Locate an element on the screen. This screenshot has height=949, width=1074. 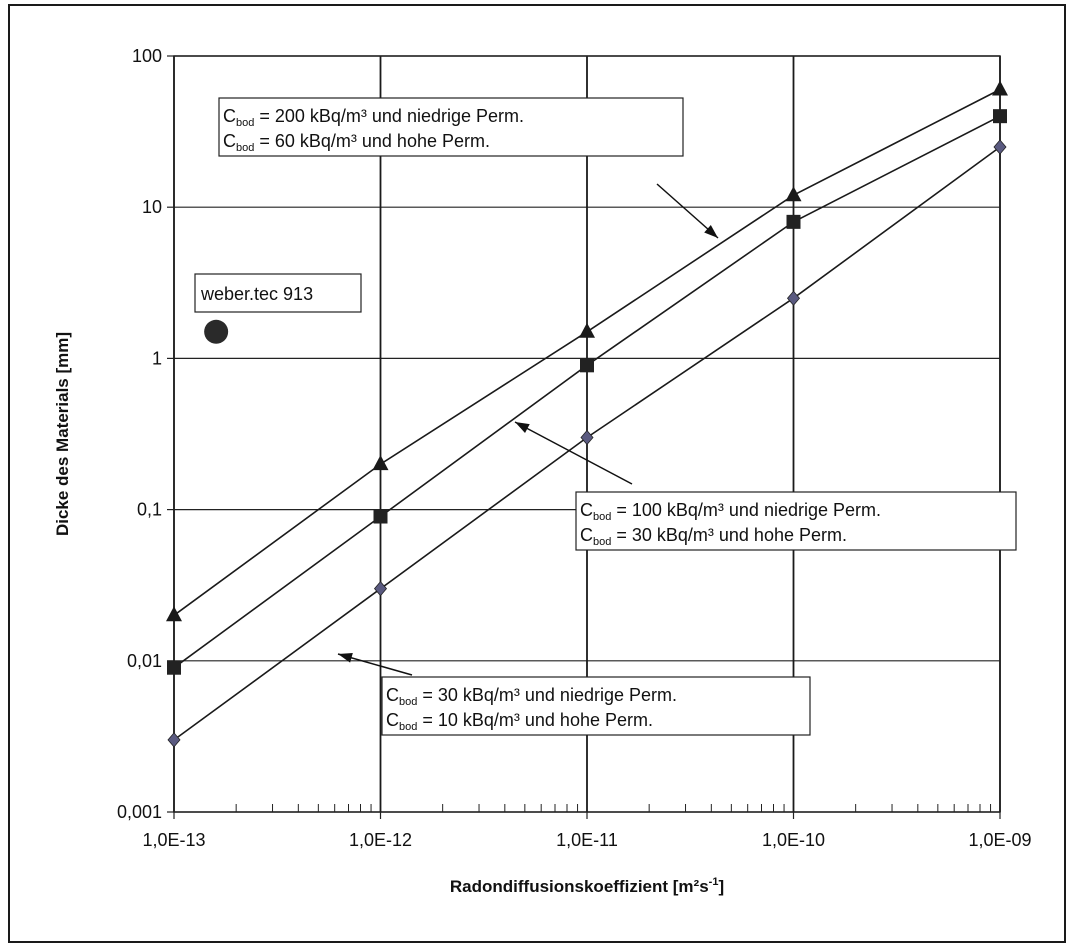
y-tick-label: 0,001 is located at coordinates (139, 812).